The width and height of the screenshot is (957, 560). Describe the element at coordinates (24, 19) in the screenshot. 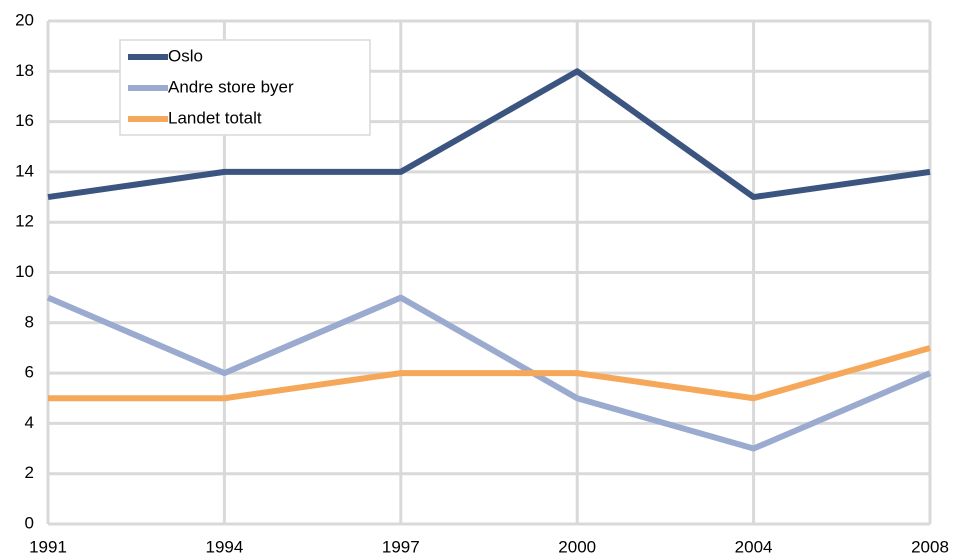

I see `y-tick-label: 20` at that location.